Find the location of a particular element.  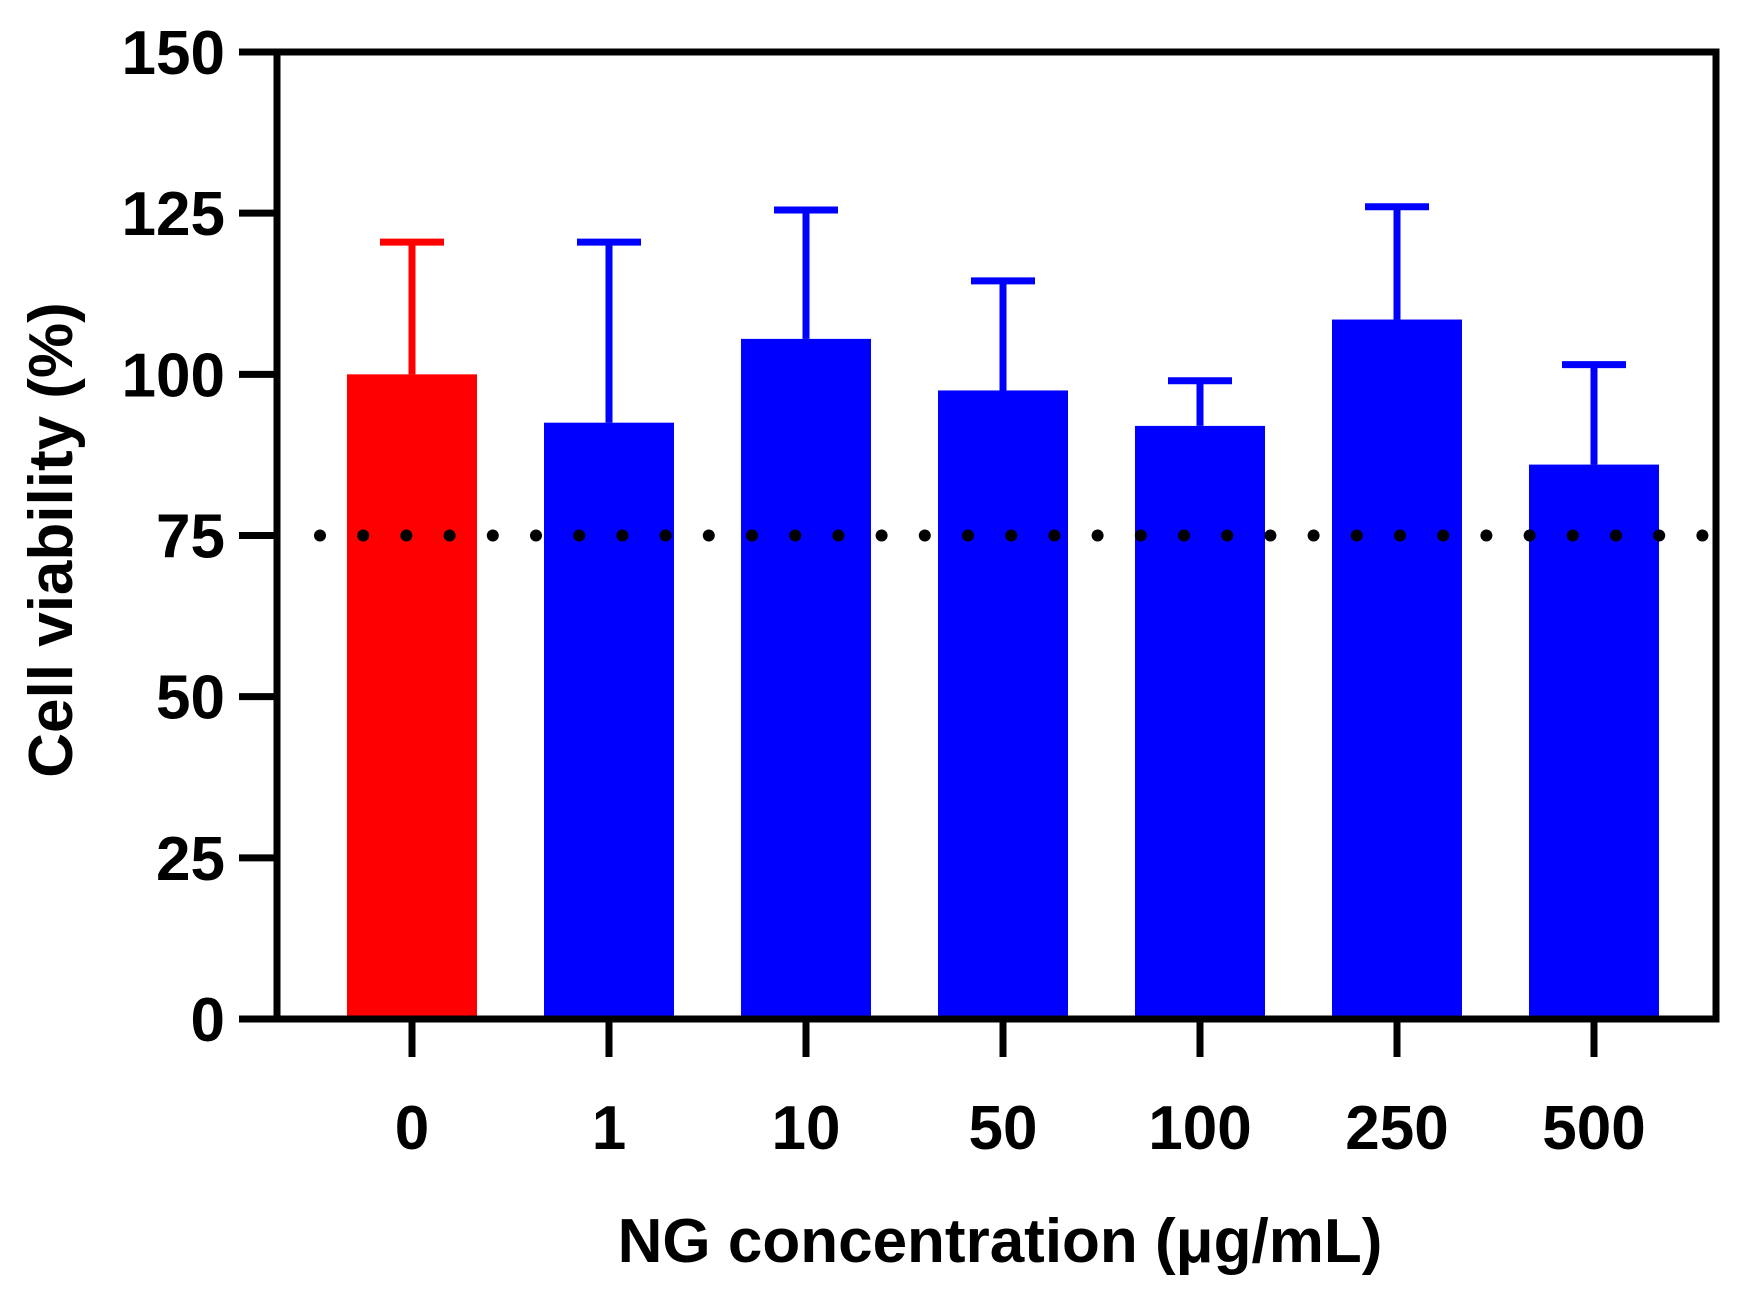

x-tick-label-1: 1 is located at coordinates (609, 1128).